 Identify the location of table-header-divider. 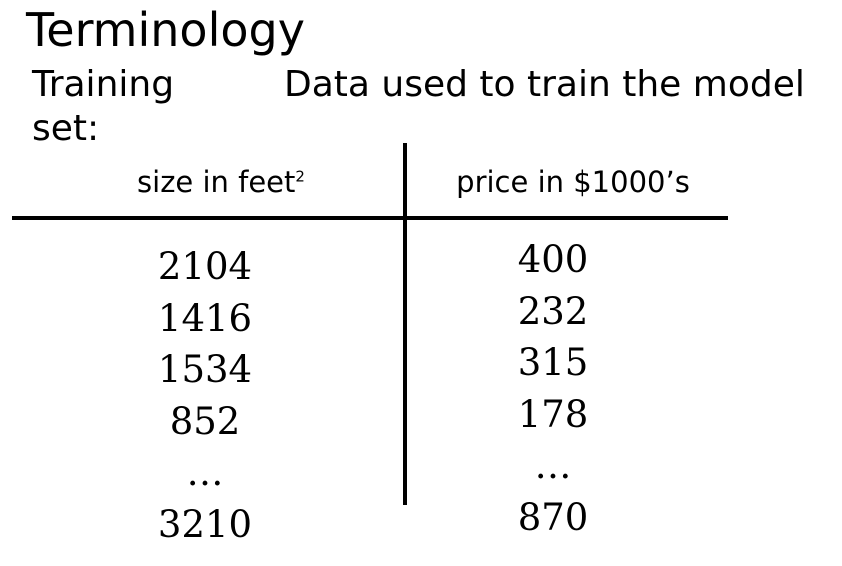
(370, 218).